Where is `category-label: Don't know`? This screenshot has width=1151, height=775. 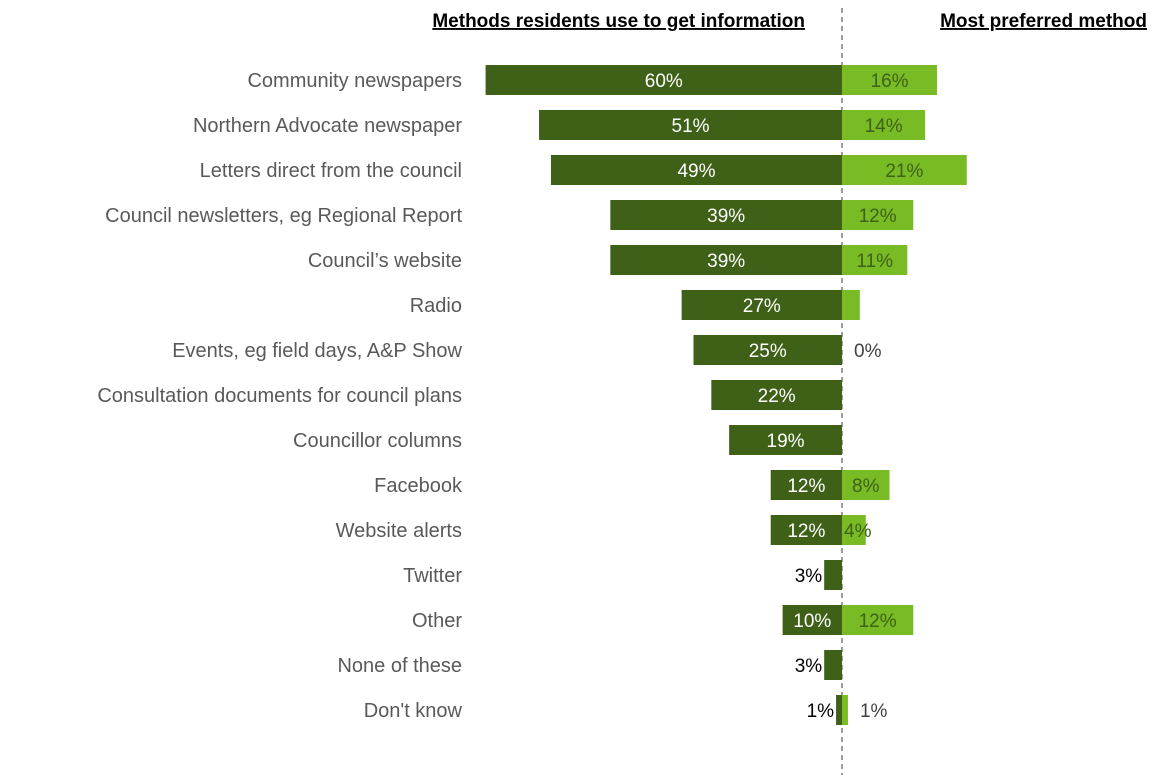 category-label: Don't know is located at coordinates (413, 711).